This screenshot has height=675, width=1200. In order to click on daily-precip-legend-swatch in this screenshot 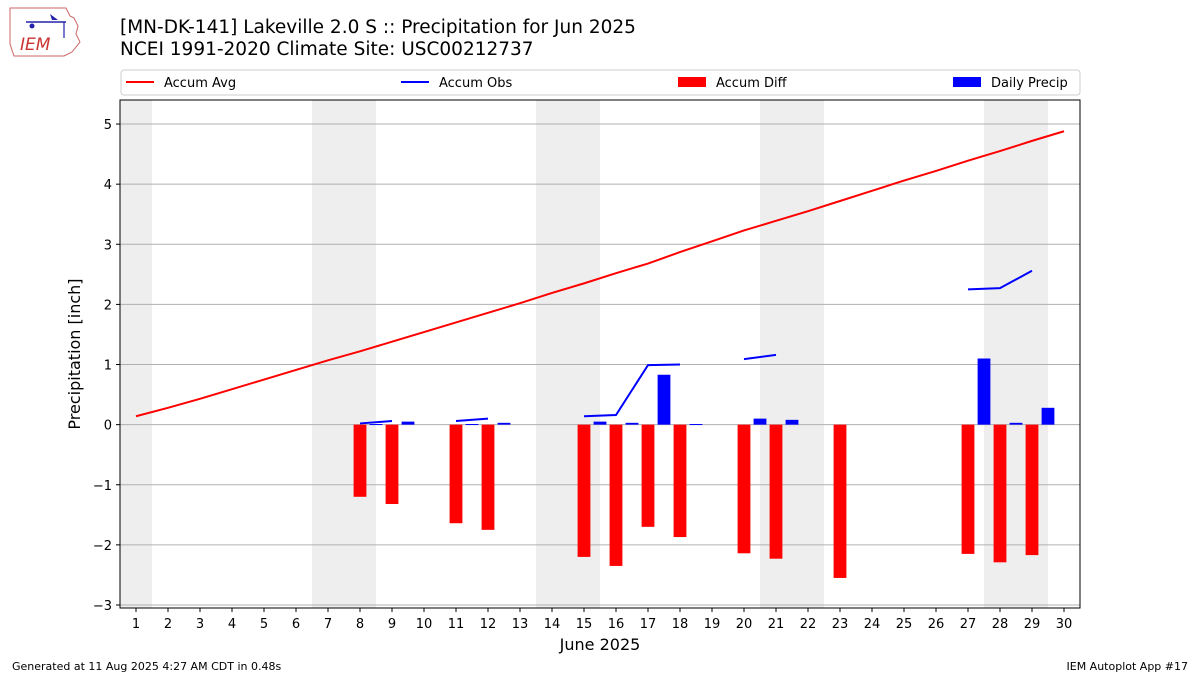, I will do `click(967, 82)`.